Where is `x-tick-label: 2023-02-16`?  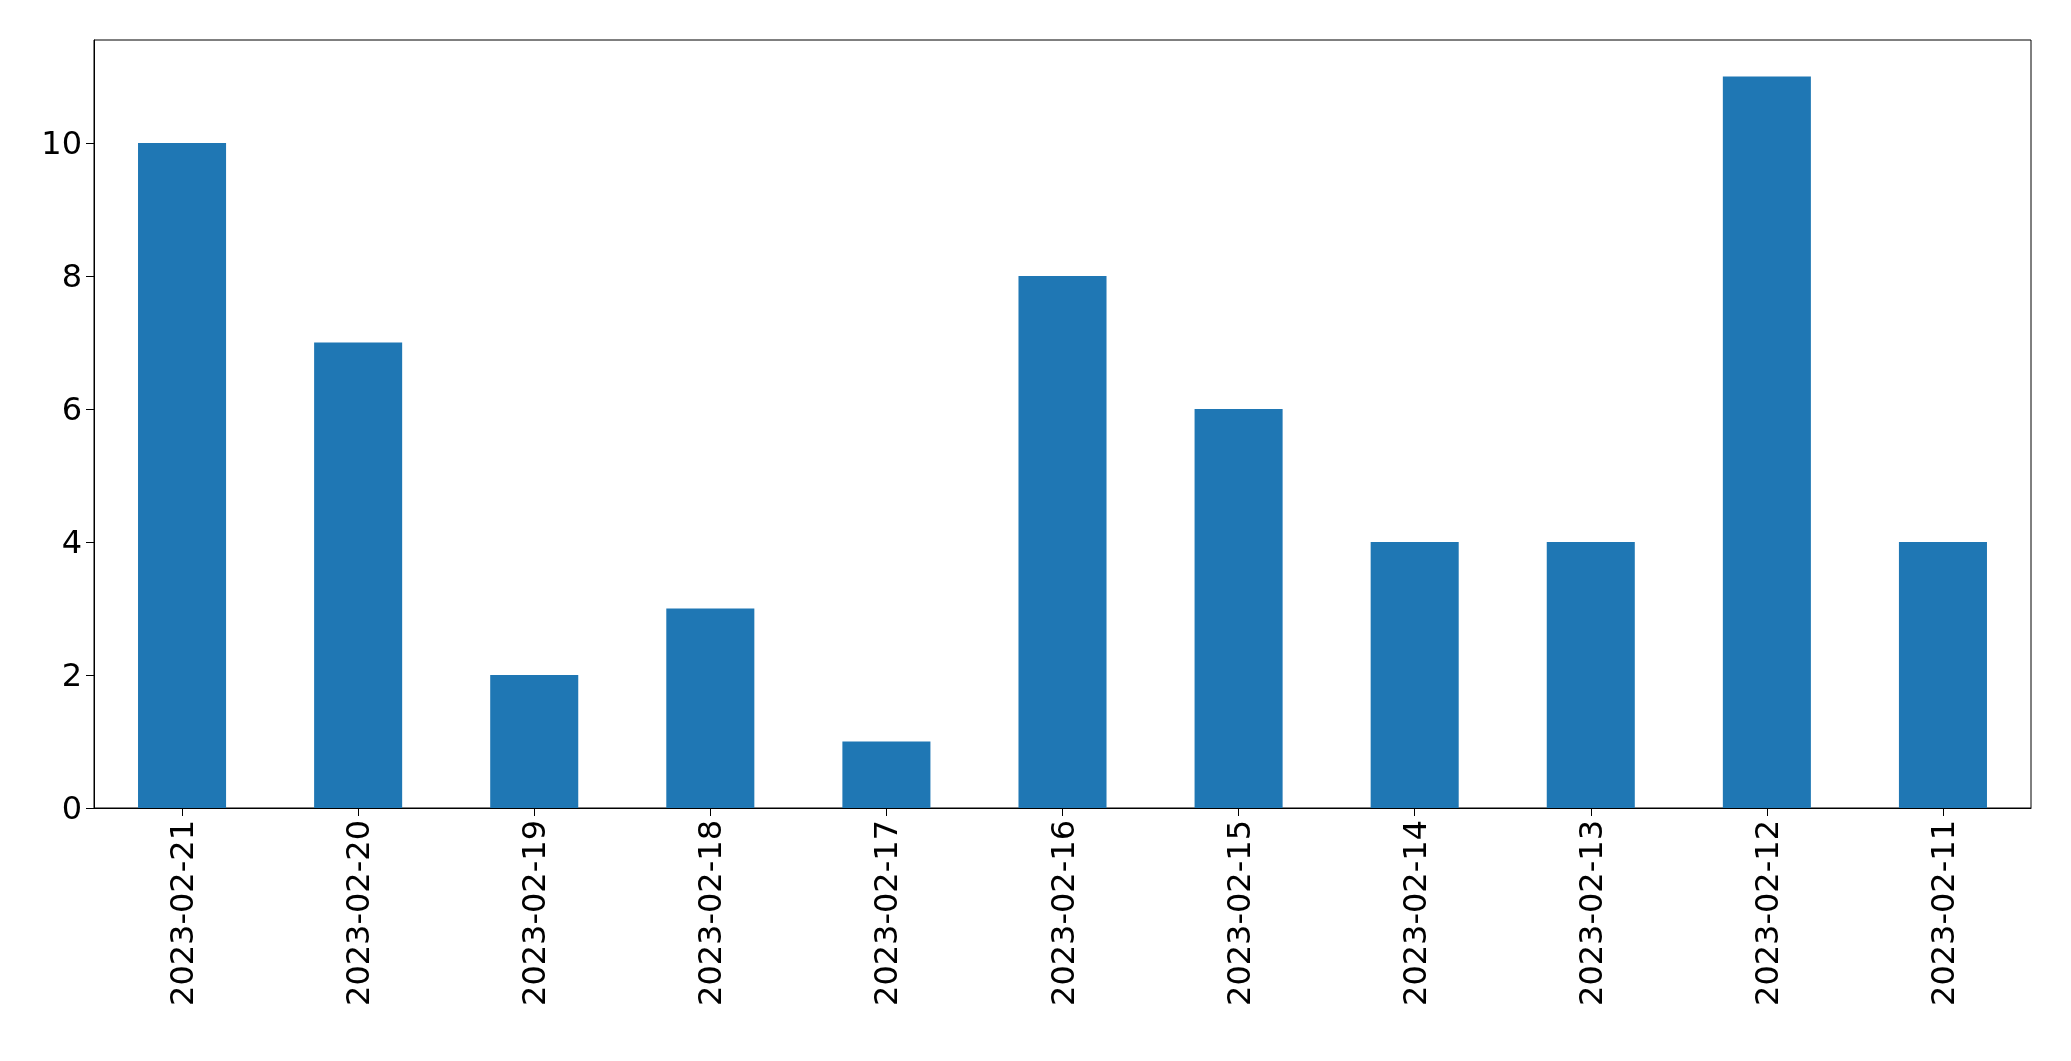
x-tick-label: 2023-02-16 is located at coordinates (1062, 913).